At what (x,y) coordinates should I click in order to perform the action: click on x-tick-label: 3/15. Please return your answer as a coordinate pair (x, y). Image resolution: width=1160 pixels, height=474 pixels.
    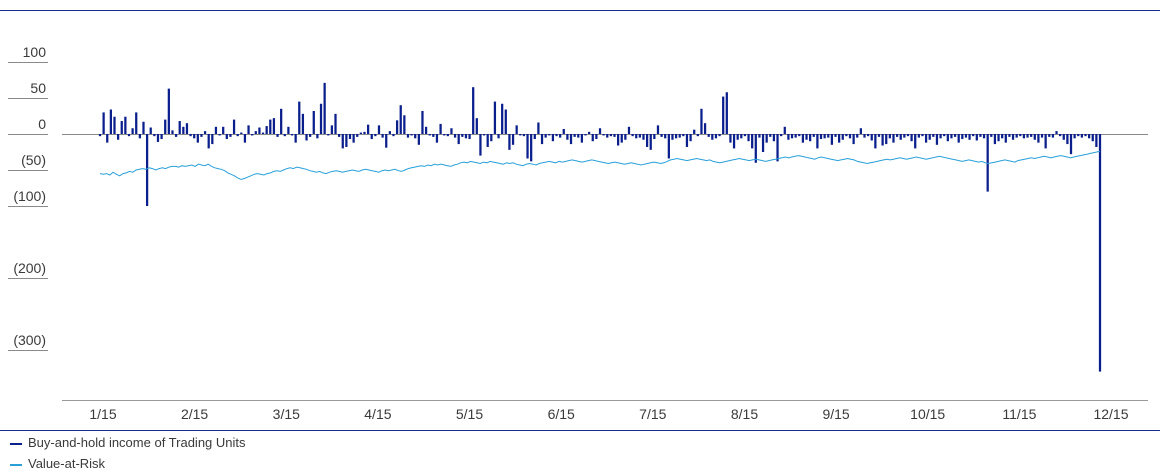
    Looking at the image, I should click on (286, 414).